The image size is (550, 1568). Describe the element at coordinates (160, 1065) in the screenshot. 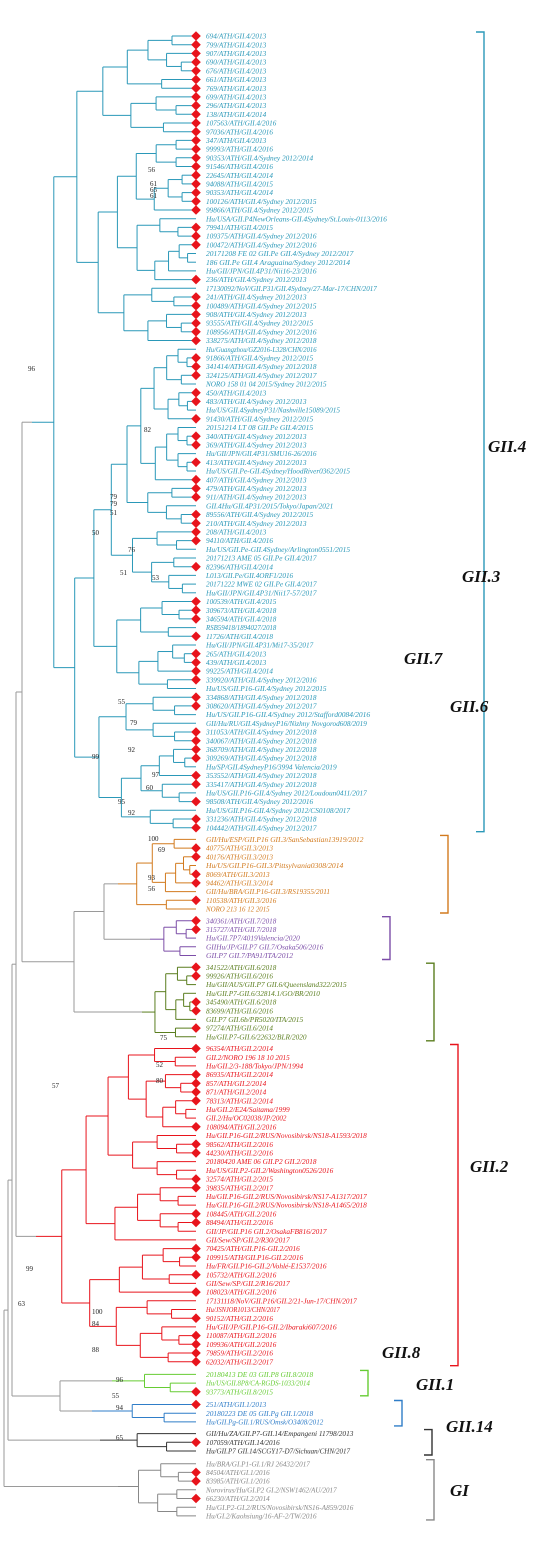

I see `bootstrap-value: 52` at that location.